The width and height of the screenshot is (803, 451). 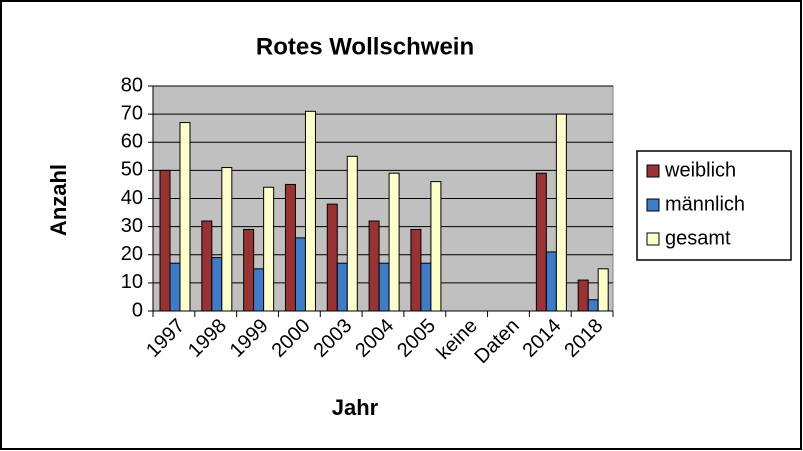 What do you see at coordinates (700, 170) in the screenshot?
I see `legend-label: weiblich` at bounding box center [700, 170].